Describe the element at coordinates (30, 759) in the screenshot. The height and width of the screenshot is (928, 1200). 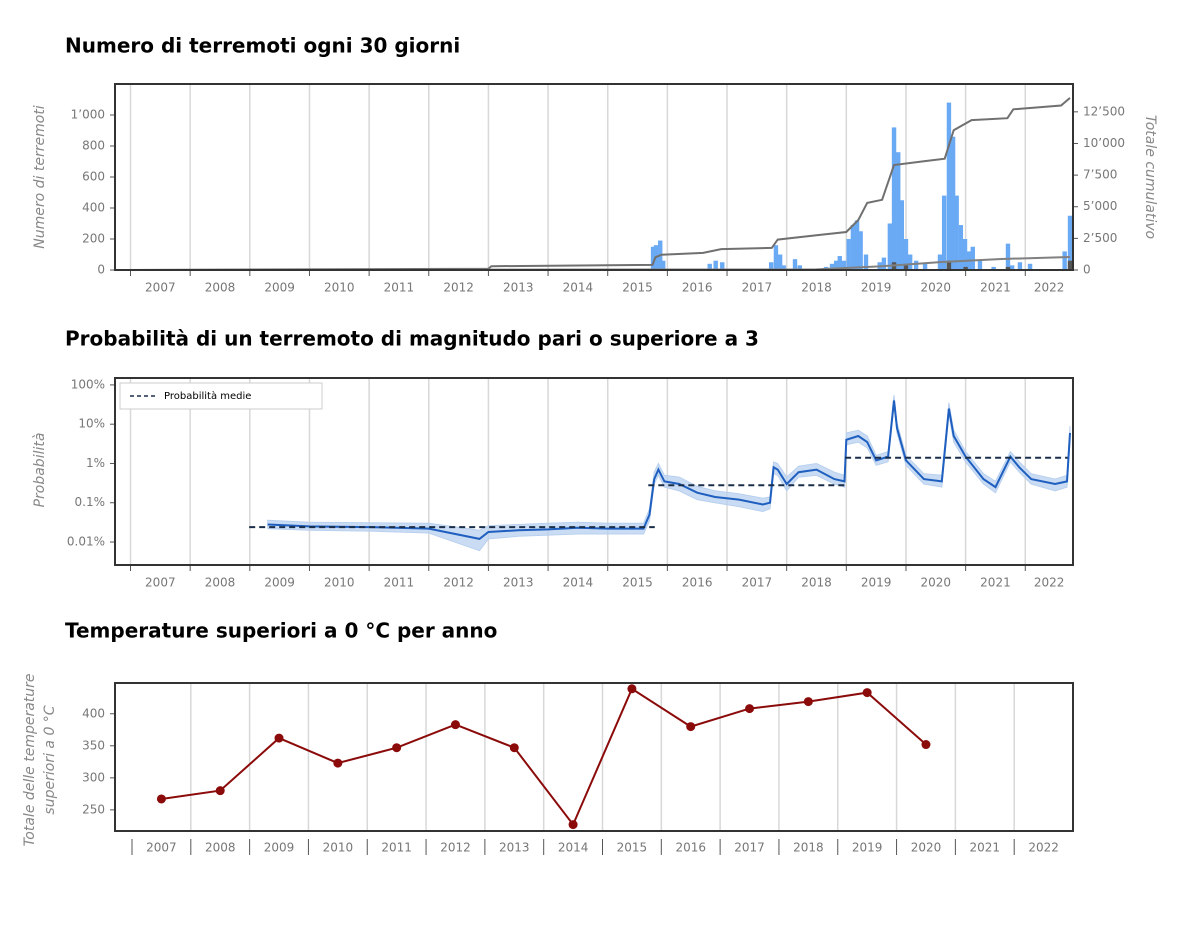
I see `y-axis-label: Totale delle temperature` at that location.